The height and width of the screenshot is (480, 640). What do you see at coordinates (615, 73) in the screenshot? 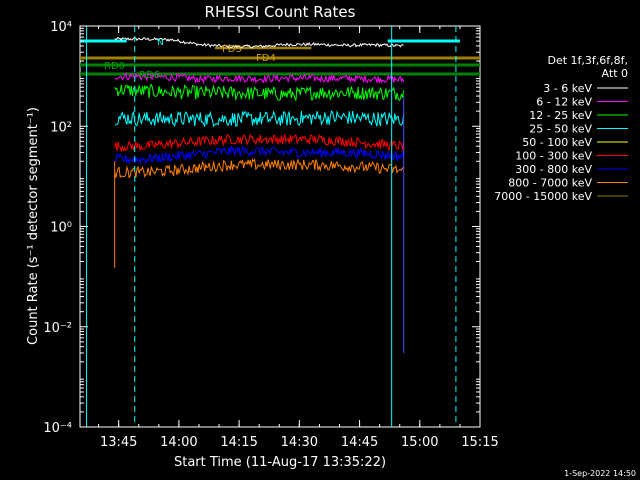
I see `legend-title-line2: Att 0` at bounding box center [615, 73].